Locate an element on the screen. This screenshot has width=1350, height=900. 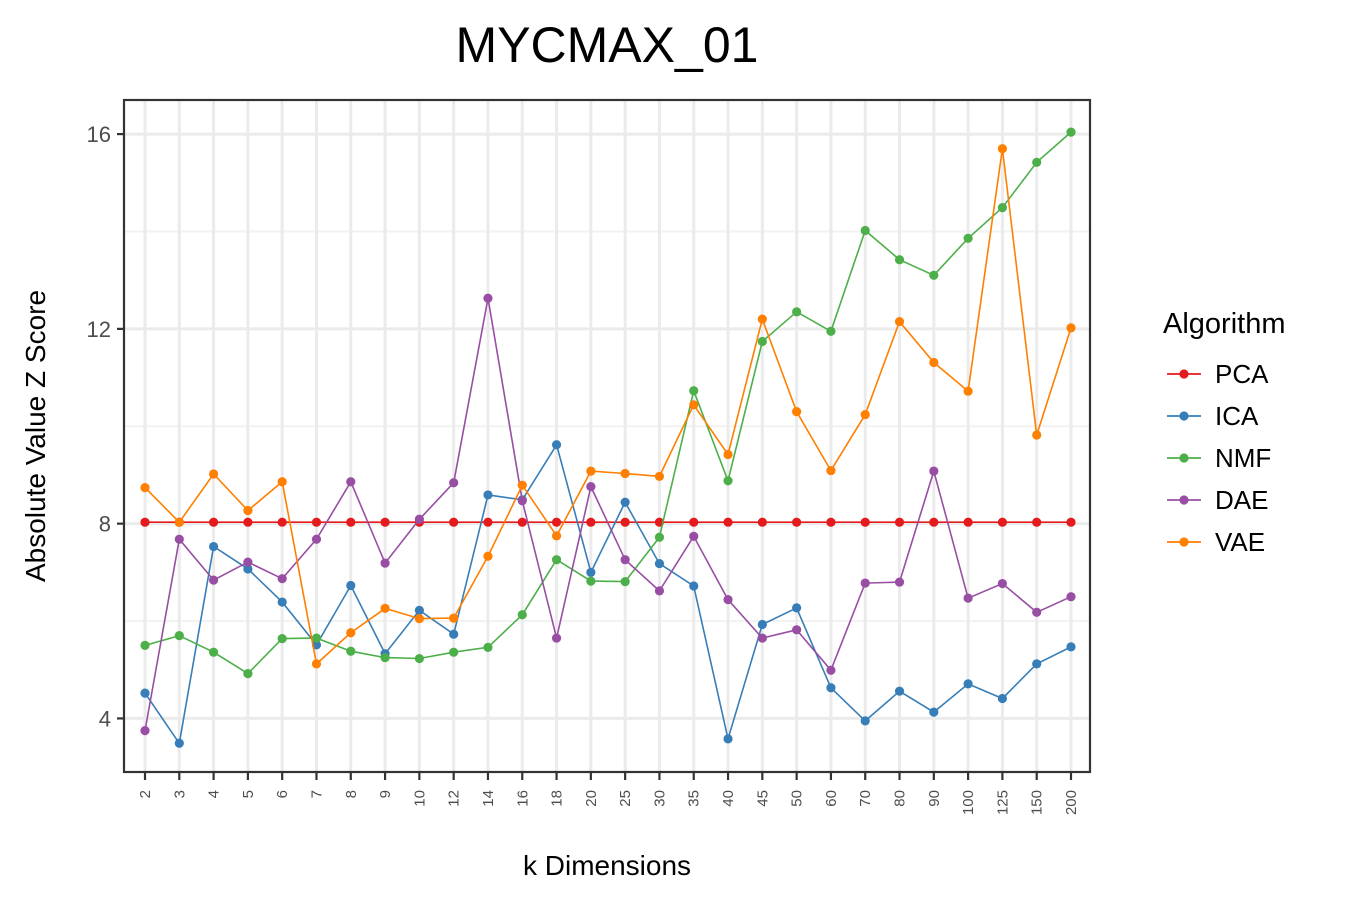
y-tick-label: 4 is located at coordinates (105, 718).